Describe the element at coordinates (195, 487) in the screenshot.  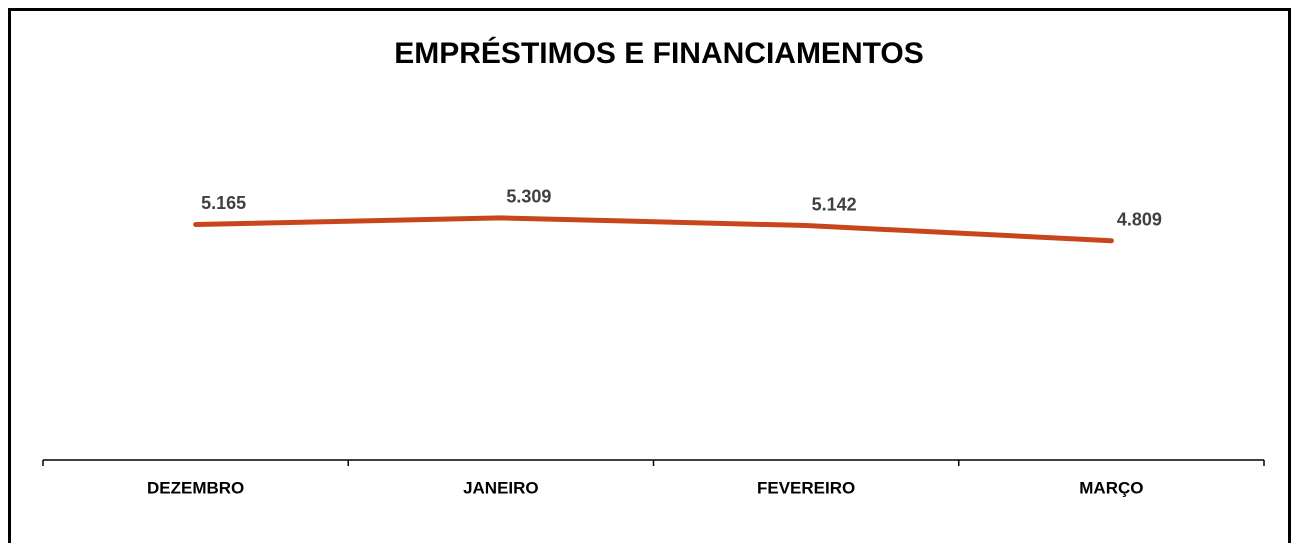
I see `x-tick-label: DEZEMBRO` at that location.